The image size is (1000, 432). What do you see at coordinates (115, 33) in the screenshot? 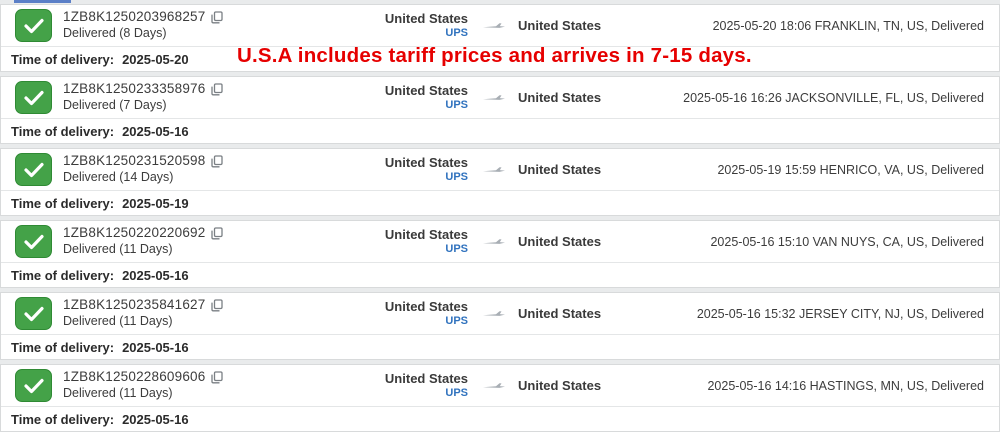
I see `delivery-status: Delivered (8 Days)` at bounding box center [115, 33].